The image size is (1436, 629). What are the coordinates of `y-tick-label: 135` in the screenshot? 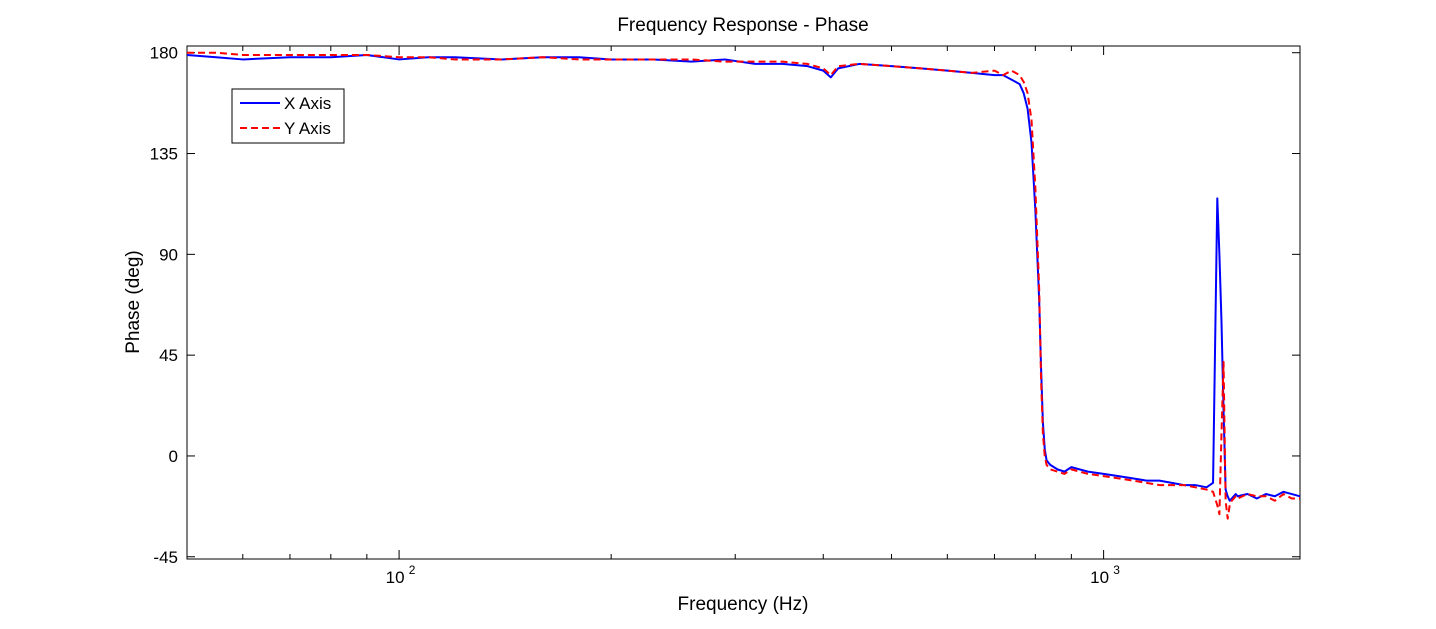 It's located at (164, 154).